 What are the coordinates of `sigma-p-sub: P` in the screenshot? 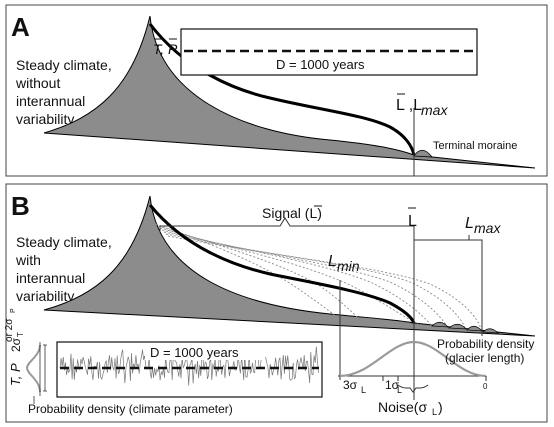 It's located at (13, 310).